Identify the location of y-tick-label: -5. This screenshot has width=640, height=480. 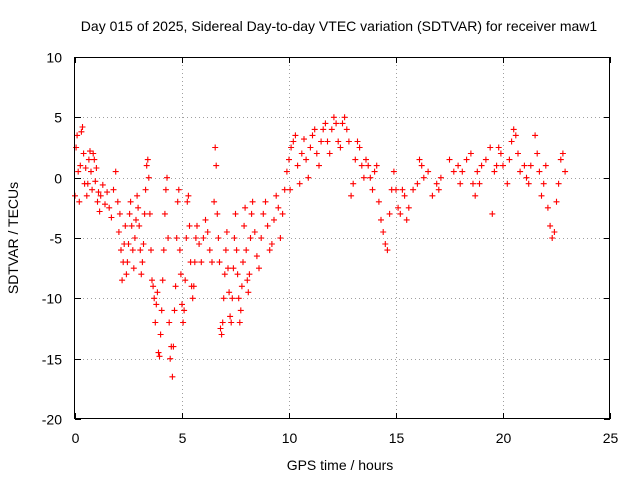
(56, 239).